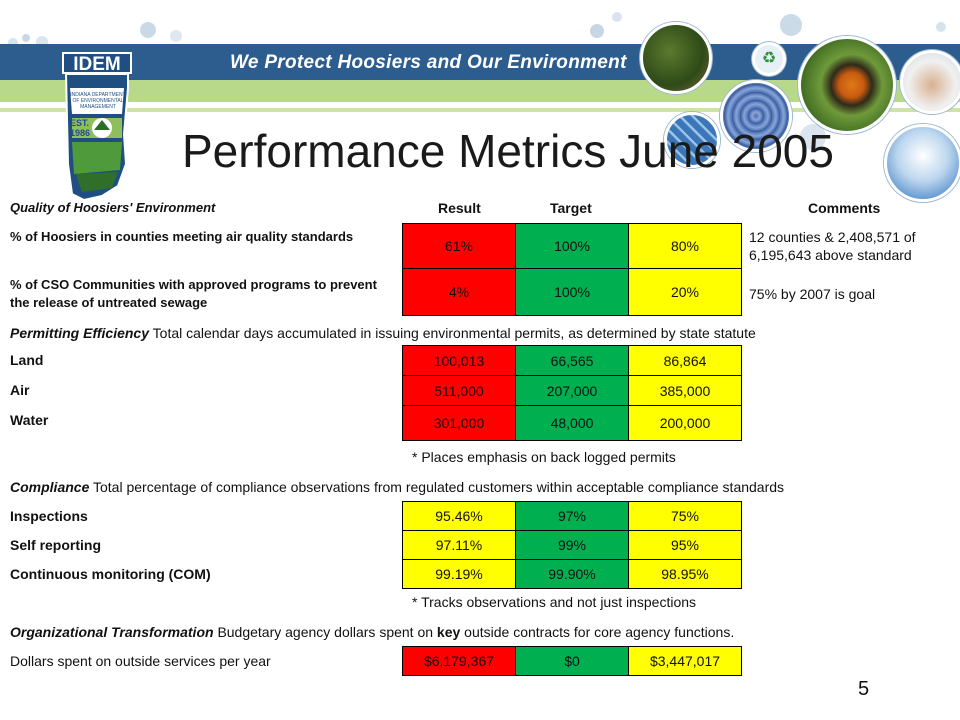 The width and height of the screenshot is (960, 720). What do you see at coordinates (847, 85) in the screenshot?
I see `butterfly-photo` at bounding box center [847, 85].